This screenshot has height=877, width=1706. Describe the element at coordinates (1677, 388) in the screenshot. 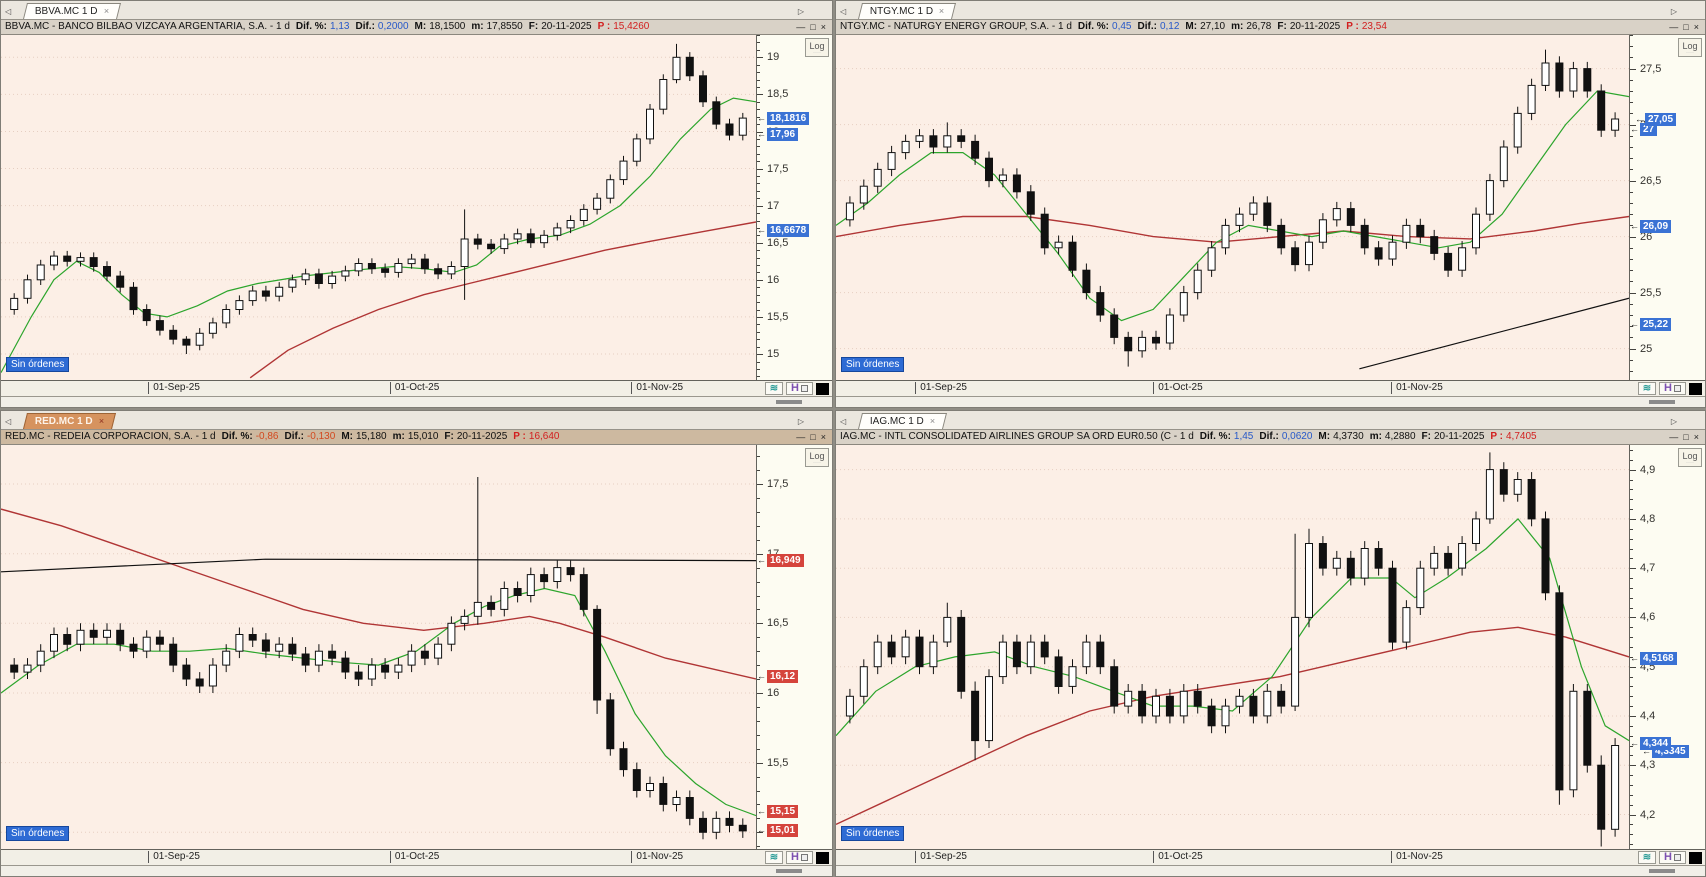

I see `pin-icon` at that location.